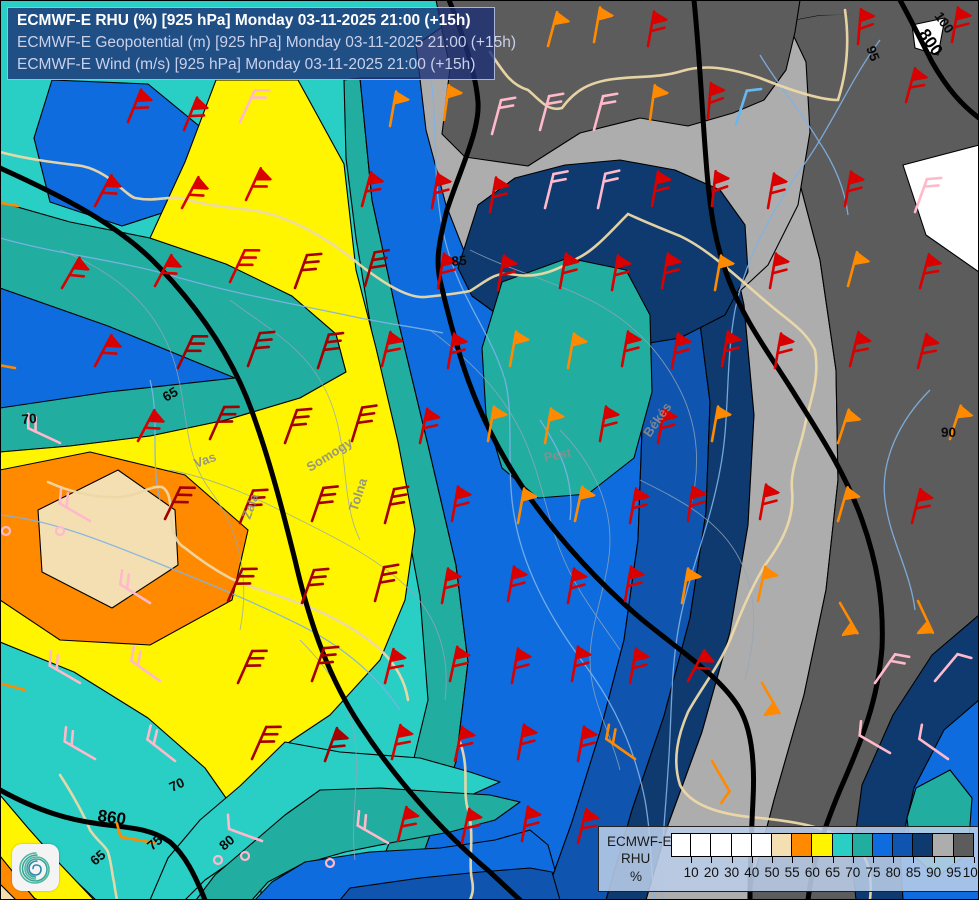 This screenshot has height=900, width=979. Describe the element at coordinates (893, 872) in the screenshot. I see `legend-tick-label: 80` at that location.